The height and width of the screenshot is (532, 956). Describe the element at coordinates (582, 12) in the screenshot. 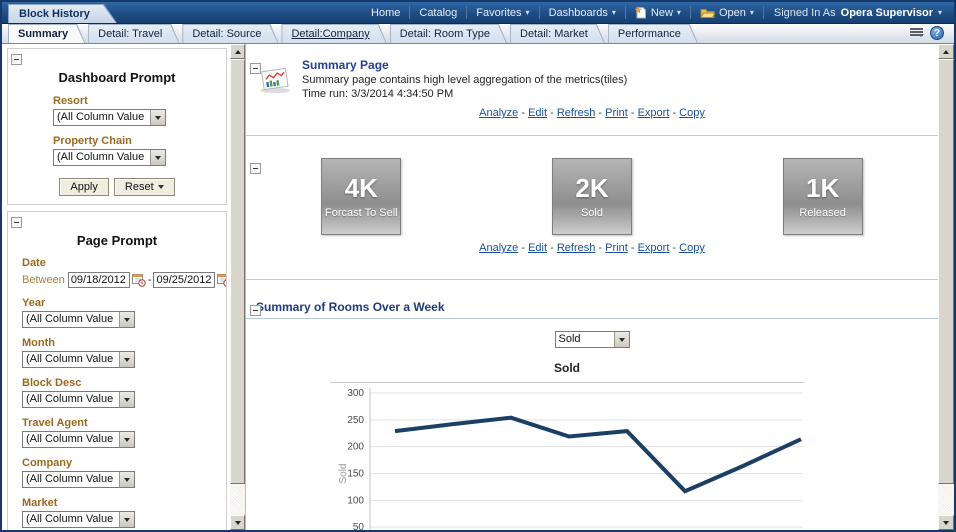

I see `nav-dashboards: Dashboards ▾` at that location.